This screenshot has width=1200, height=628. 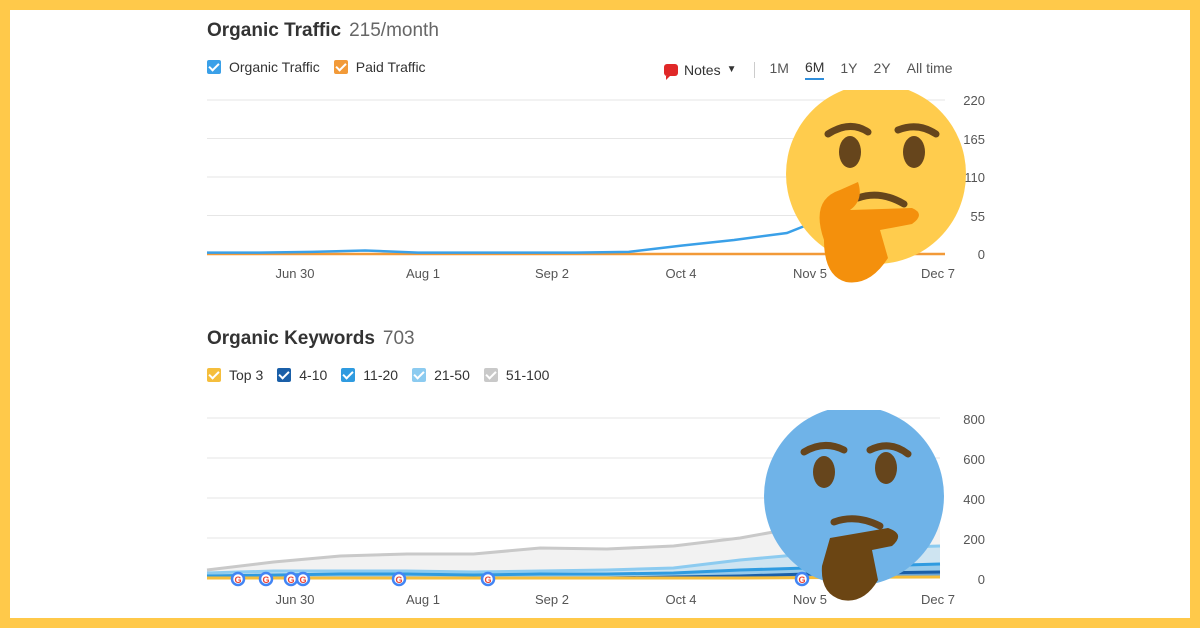 What do you see at coordinates (974, 100) in the screenshot?
I see `y-tick-label: 220` at bounding box center [974, 100].